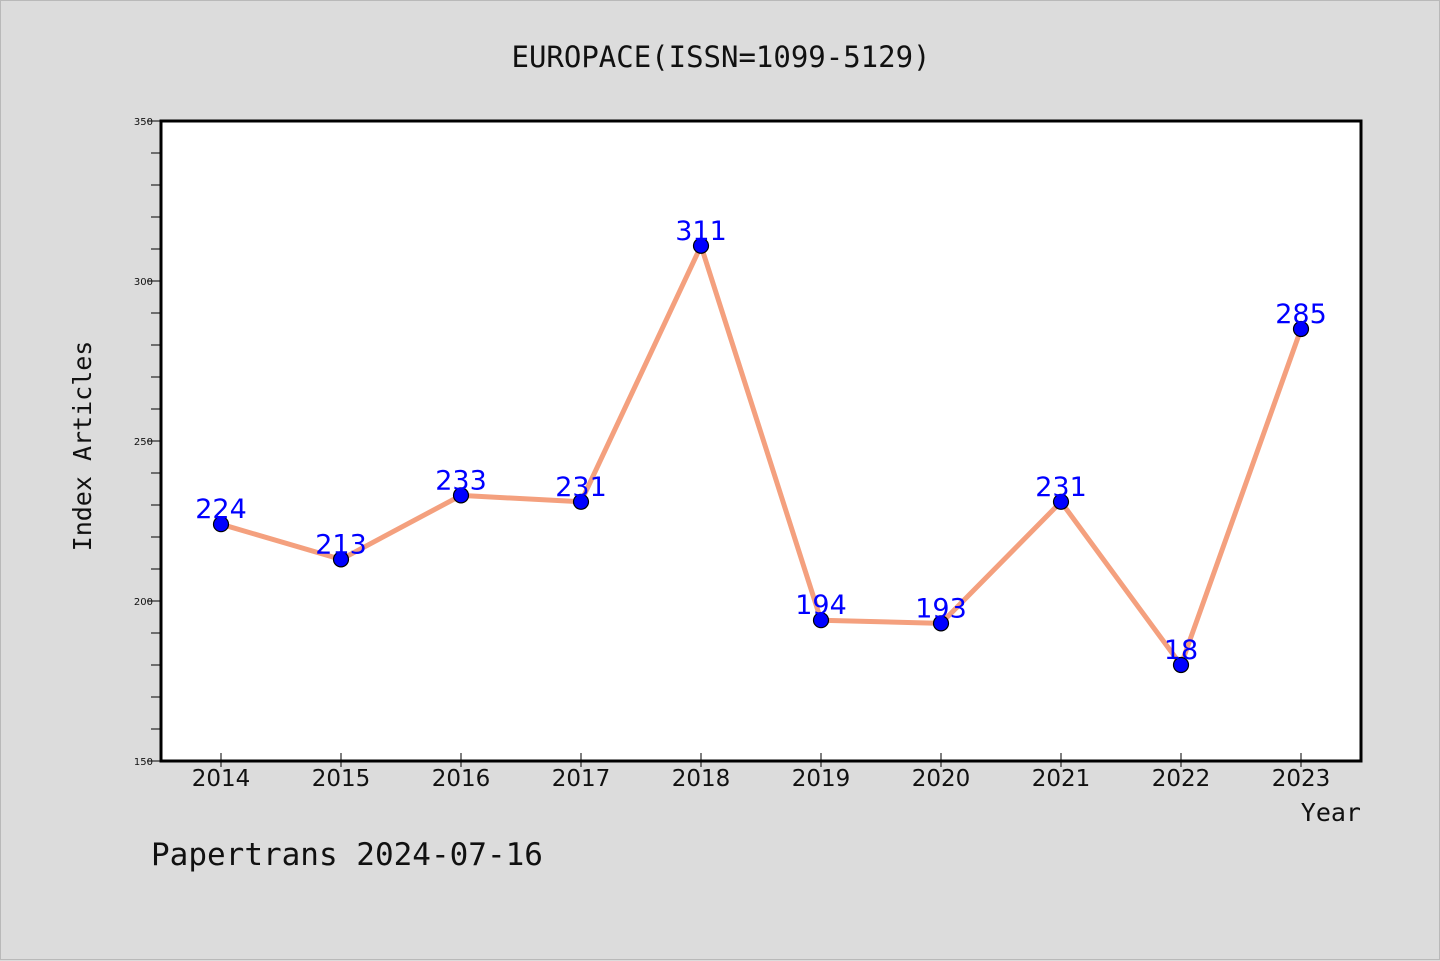 This screenshot has height=961, width=1440. Describe the element at coordinates (581, 779) in the screenshot. I see `x-tick-label: 2017` at that location.